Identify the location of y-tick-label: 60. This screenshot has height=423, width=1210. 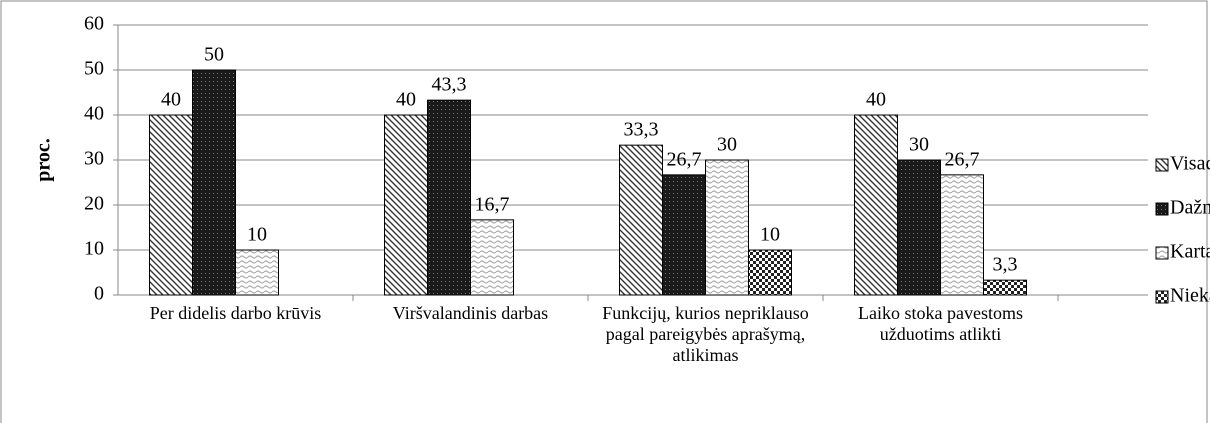
(94, 24).